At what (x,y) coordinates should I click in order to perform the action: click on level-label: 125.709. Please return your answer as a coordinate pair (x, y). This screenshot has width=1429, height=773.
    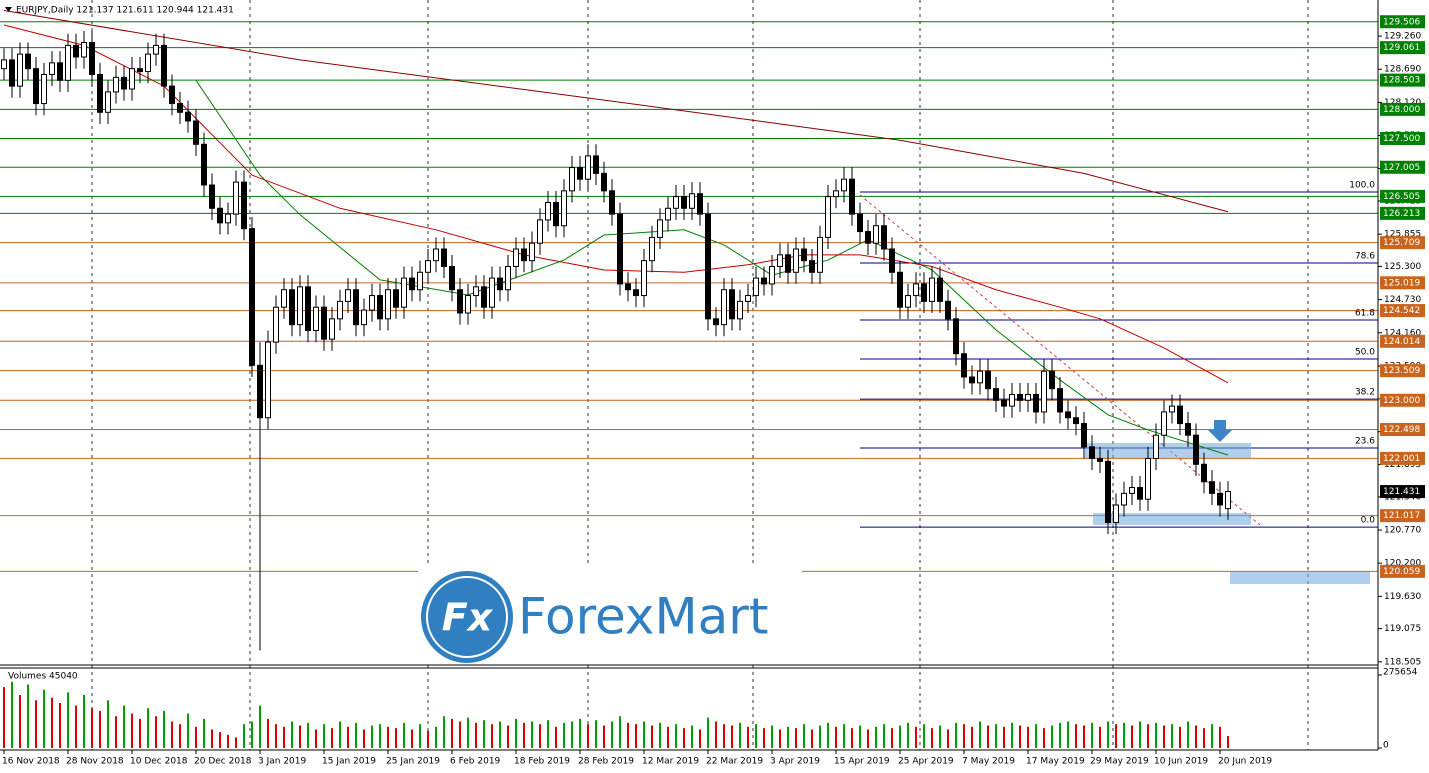
    Looking at the image, I should click on (1401, 243).